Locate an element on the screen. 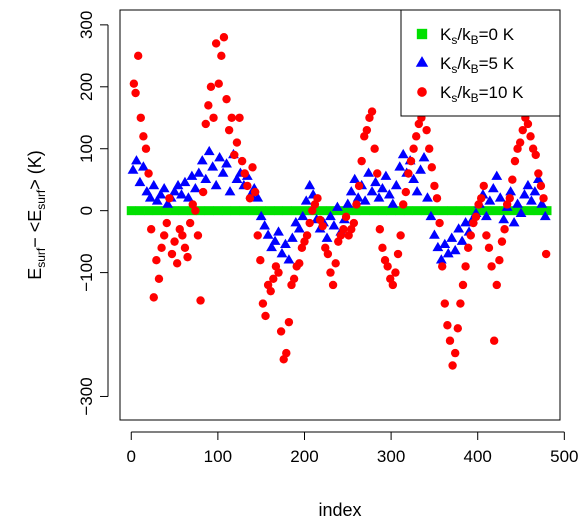 This screenshot has width=580, height=527. legend-subscript: s is located at coordinates (454, 98).